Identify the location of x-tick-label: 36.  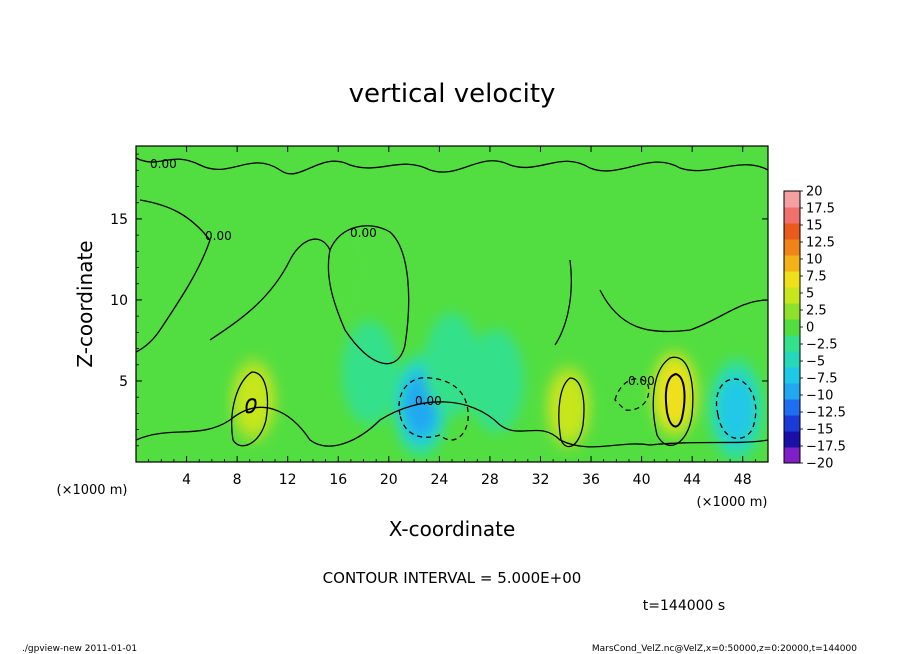
(591, 480).